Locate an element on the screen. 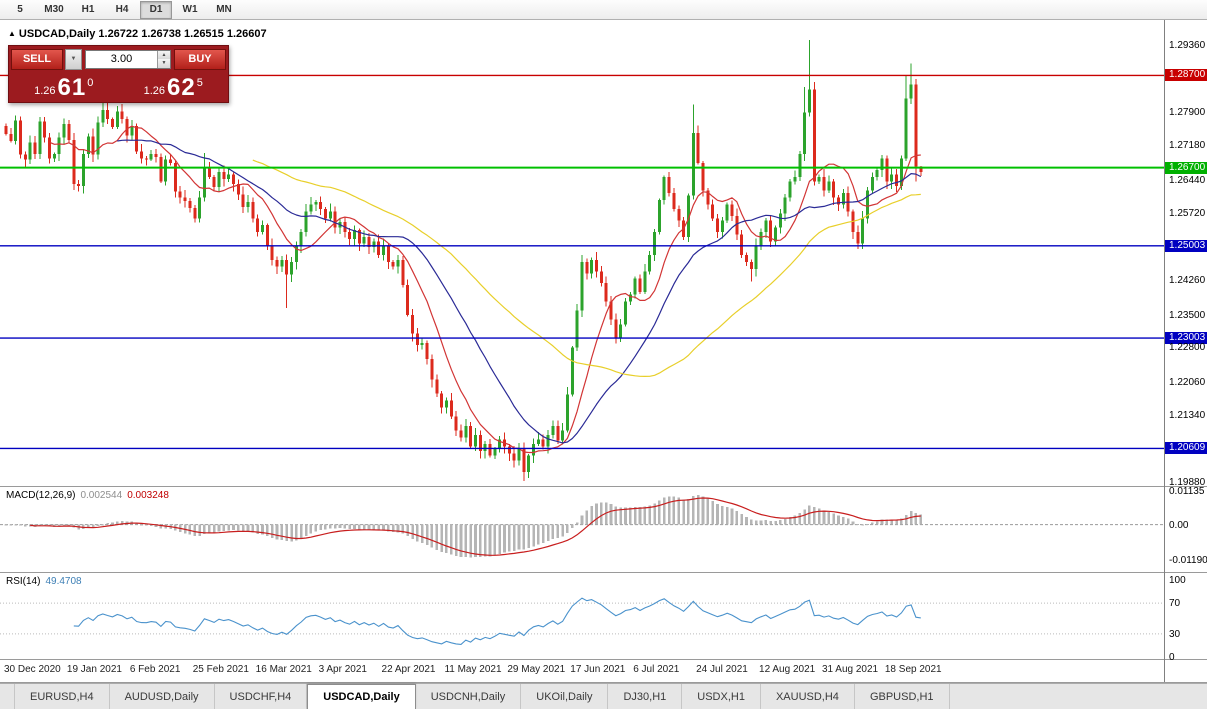 Image resolution: width=1207 pixels, height=709 pixels. price-axis-label: 1.19880 is located at coordinates (1187, 482).